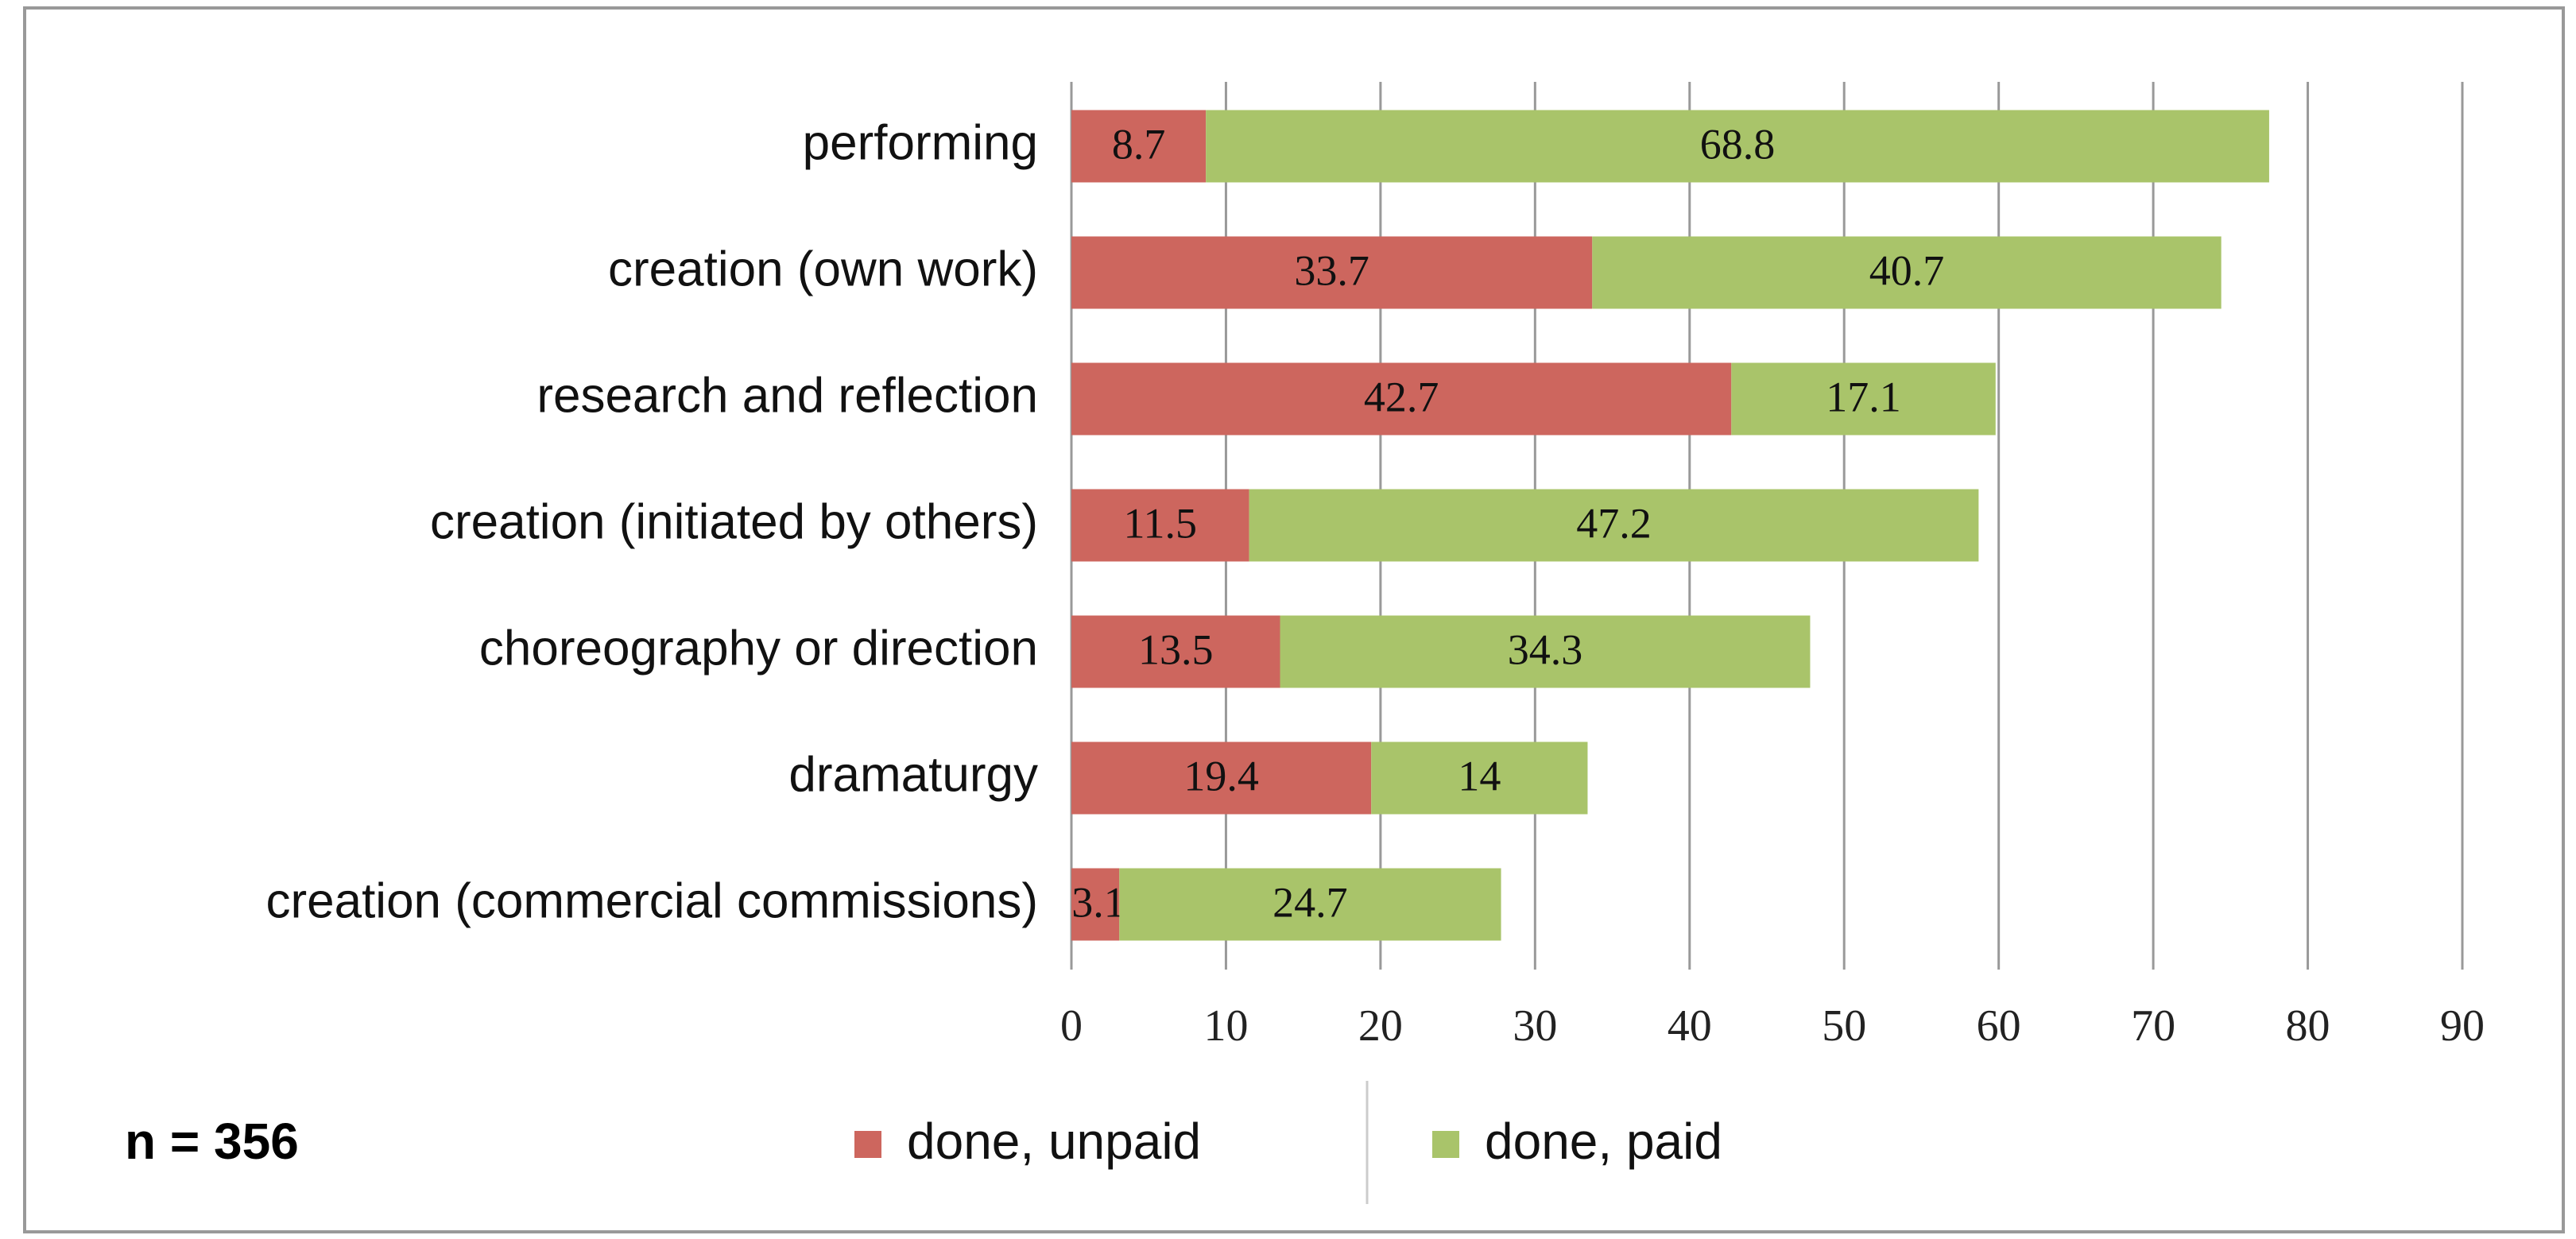  I want to click on data-label: 42.7, so click(1401, 396).